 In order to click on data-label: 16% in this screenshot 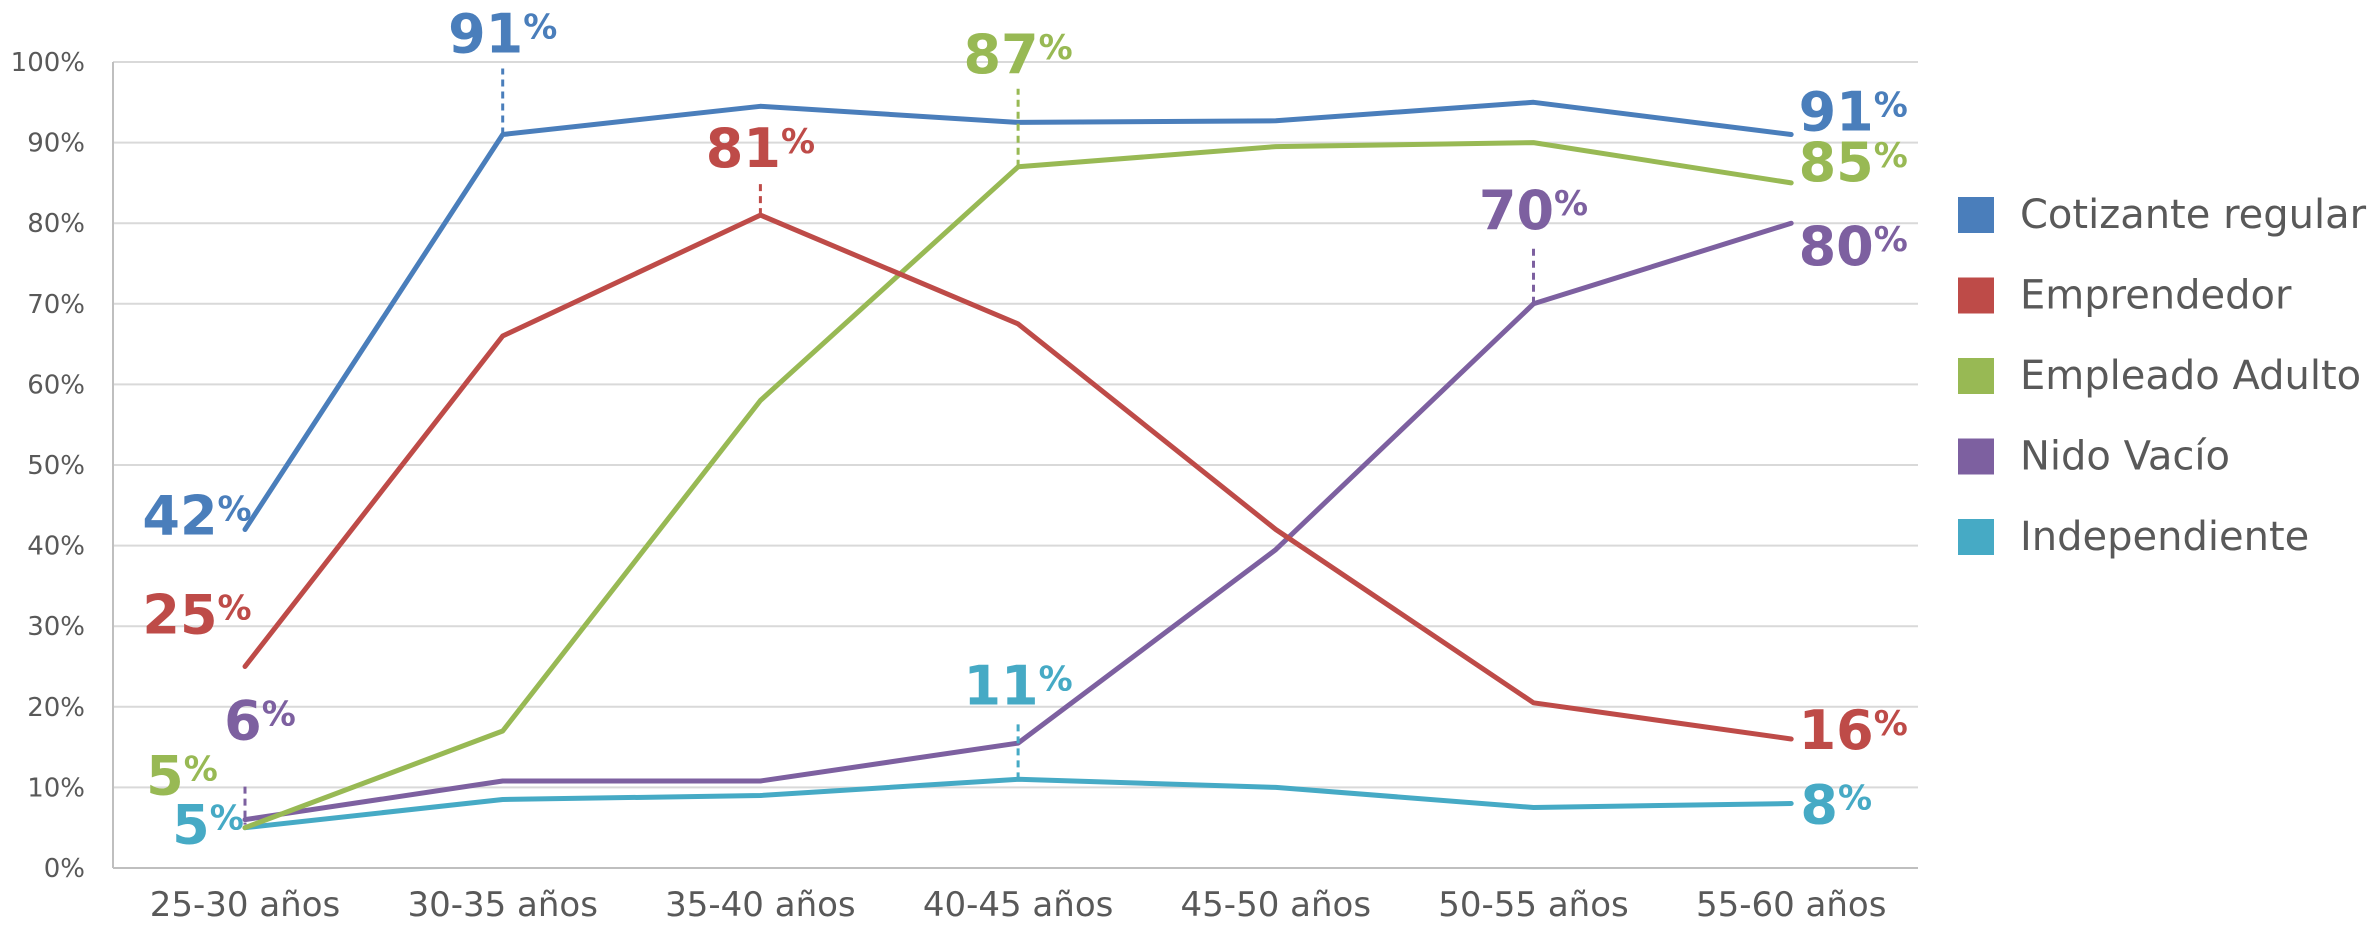, I will do `click(1853, 730)`.